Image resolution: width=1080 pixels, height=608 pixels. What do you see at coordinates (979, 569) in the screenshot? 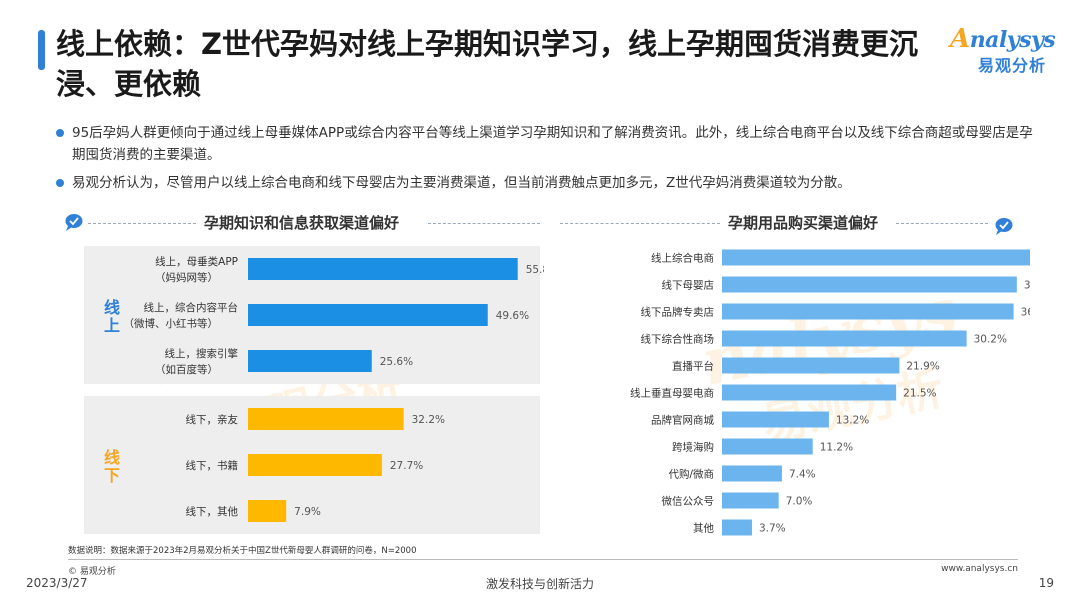
I see `website-link: www.analysys.cn` at bounding box center [979, 569].